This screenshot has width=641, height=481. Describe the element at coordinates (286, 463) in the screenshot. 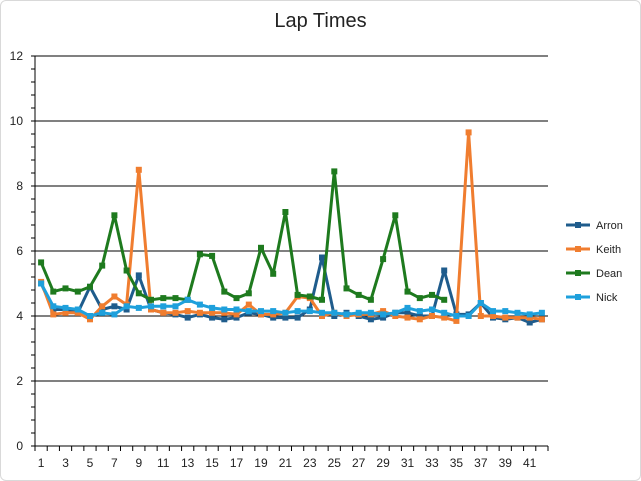

I see `x-tick-label: 21` at that location.